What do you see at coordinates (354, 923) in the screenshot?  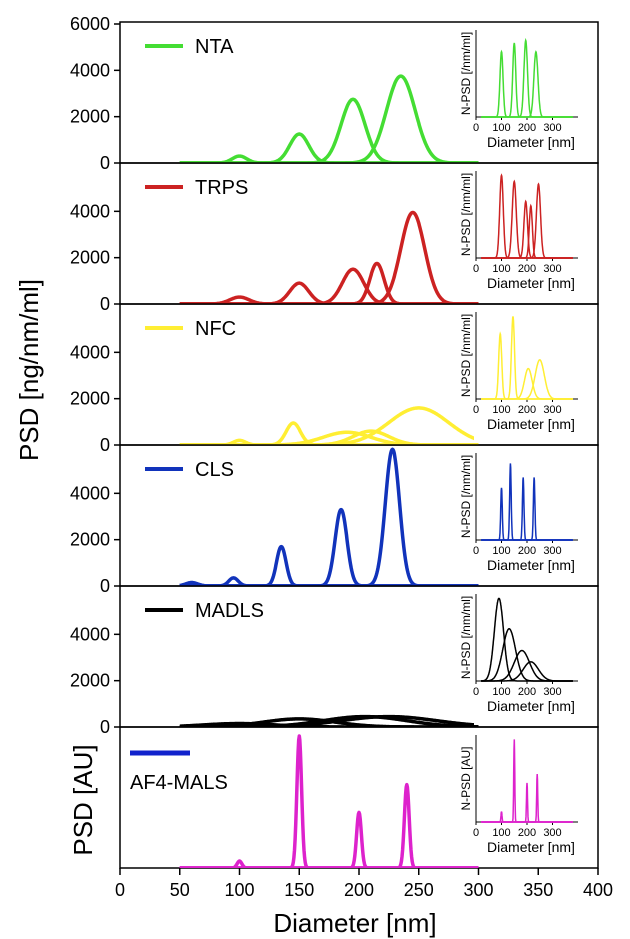 I see `x-axis-label: Diameter [nm]` at bounding box center [354, 923].